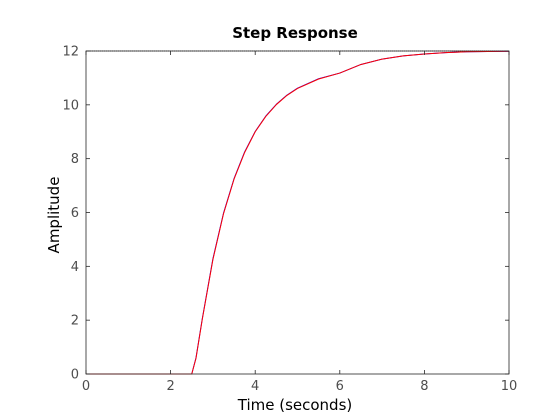  What do you see at coordinates (255, 386) in the screenshot?
I see `x-tick-label-2: 4` at bounding box center [255, 386].